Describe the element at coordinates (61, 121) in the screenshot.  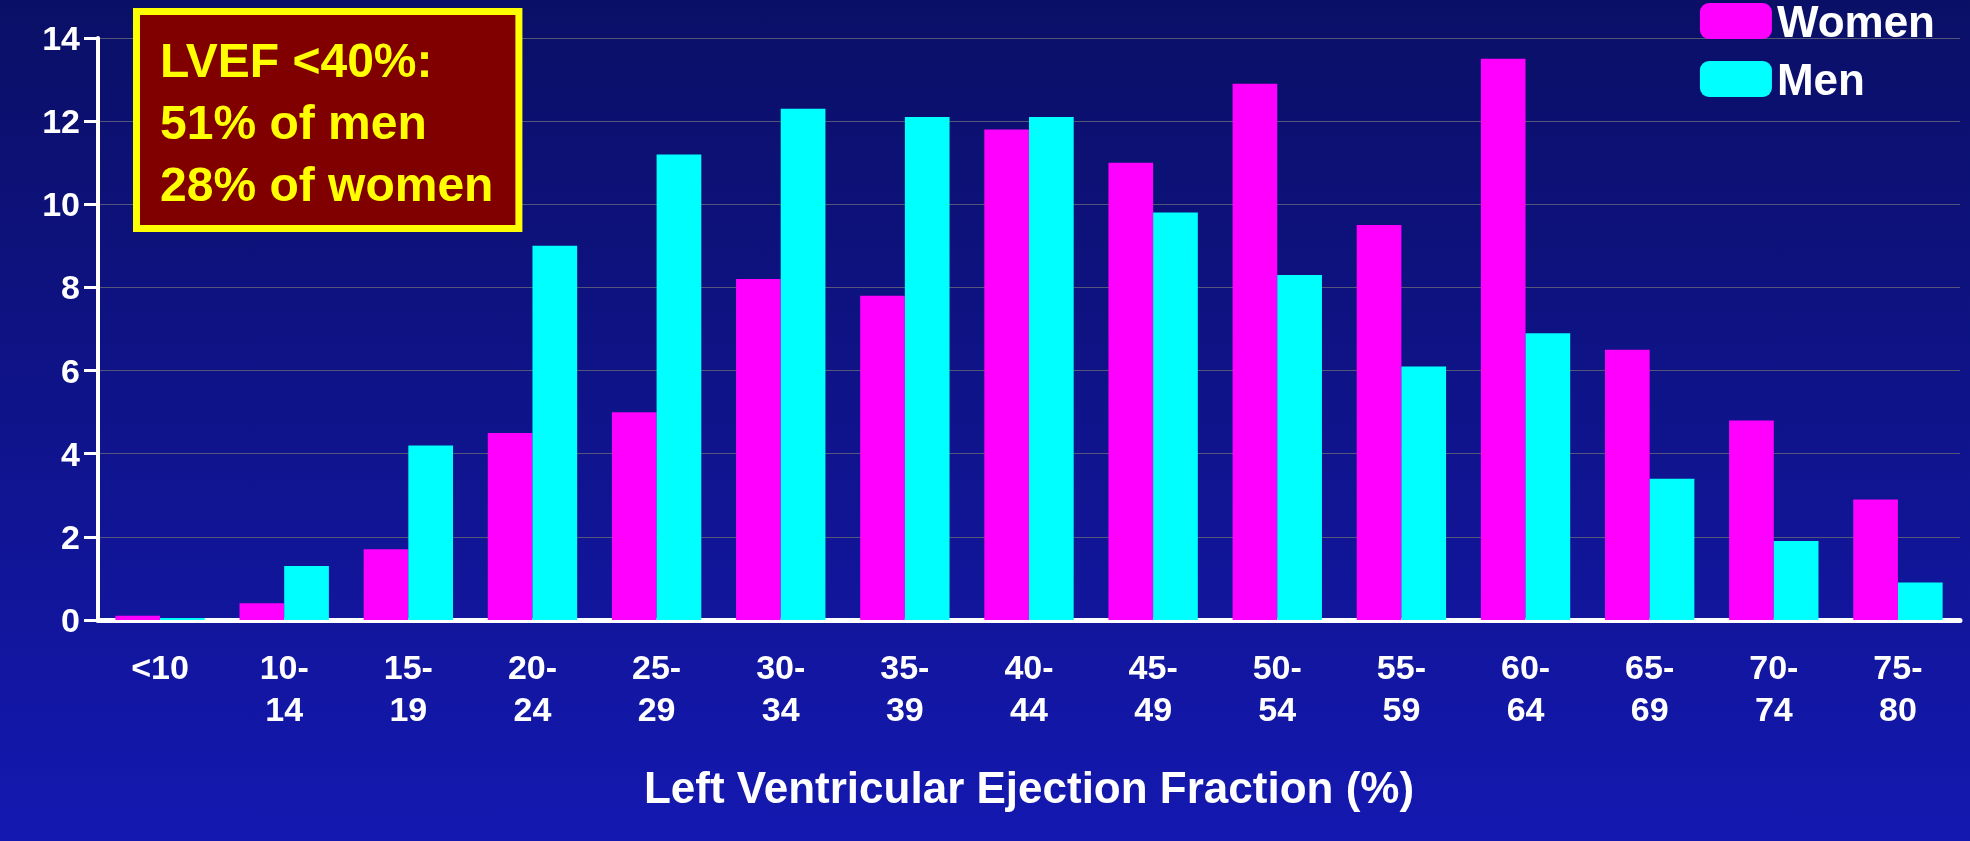
I see `y-tick-label: 12` at that location.